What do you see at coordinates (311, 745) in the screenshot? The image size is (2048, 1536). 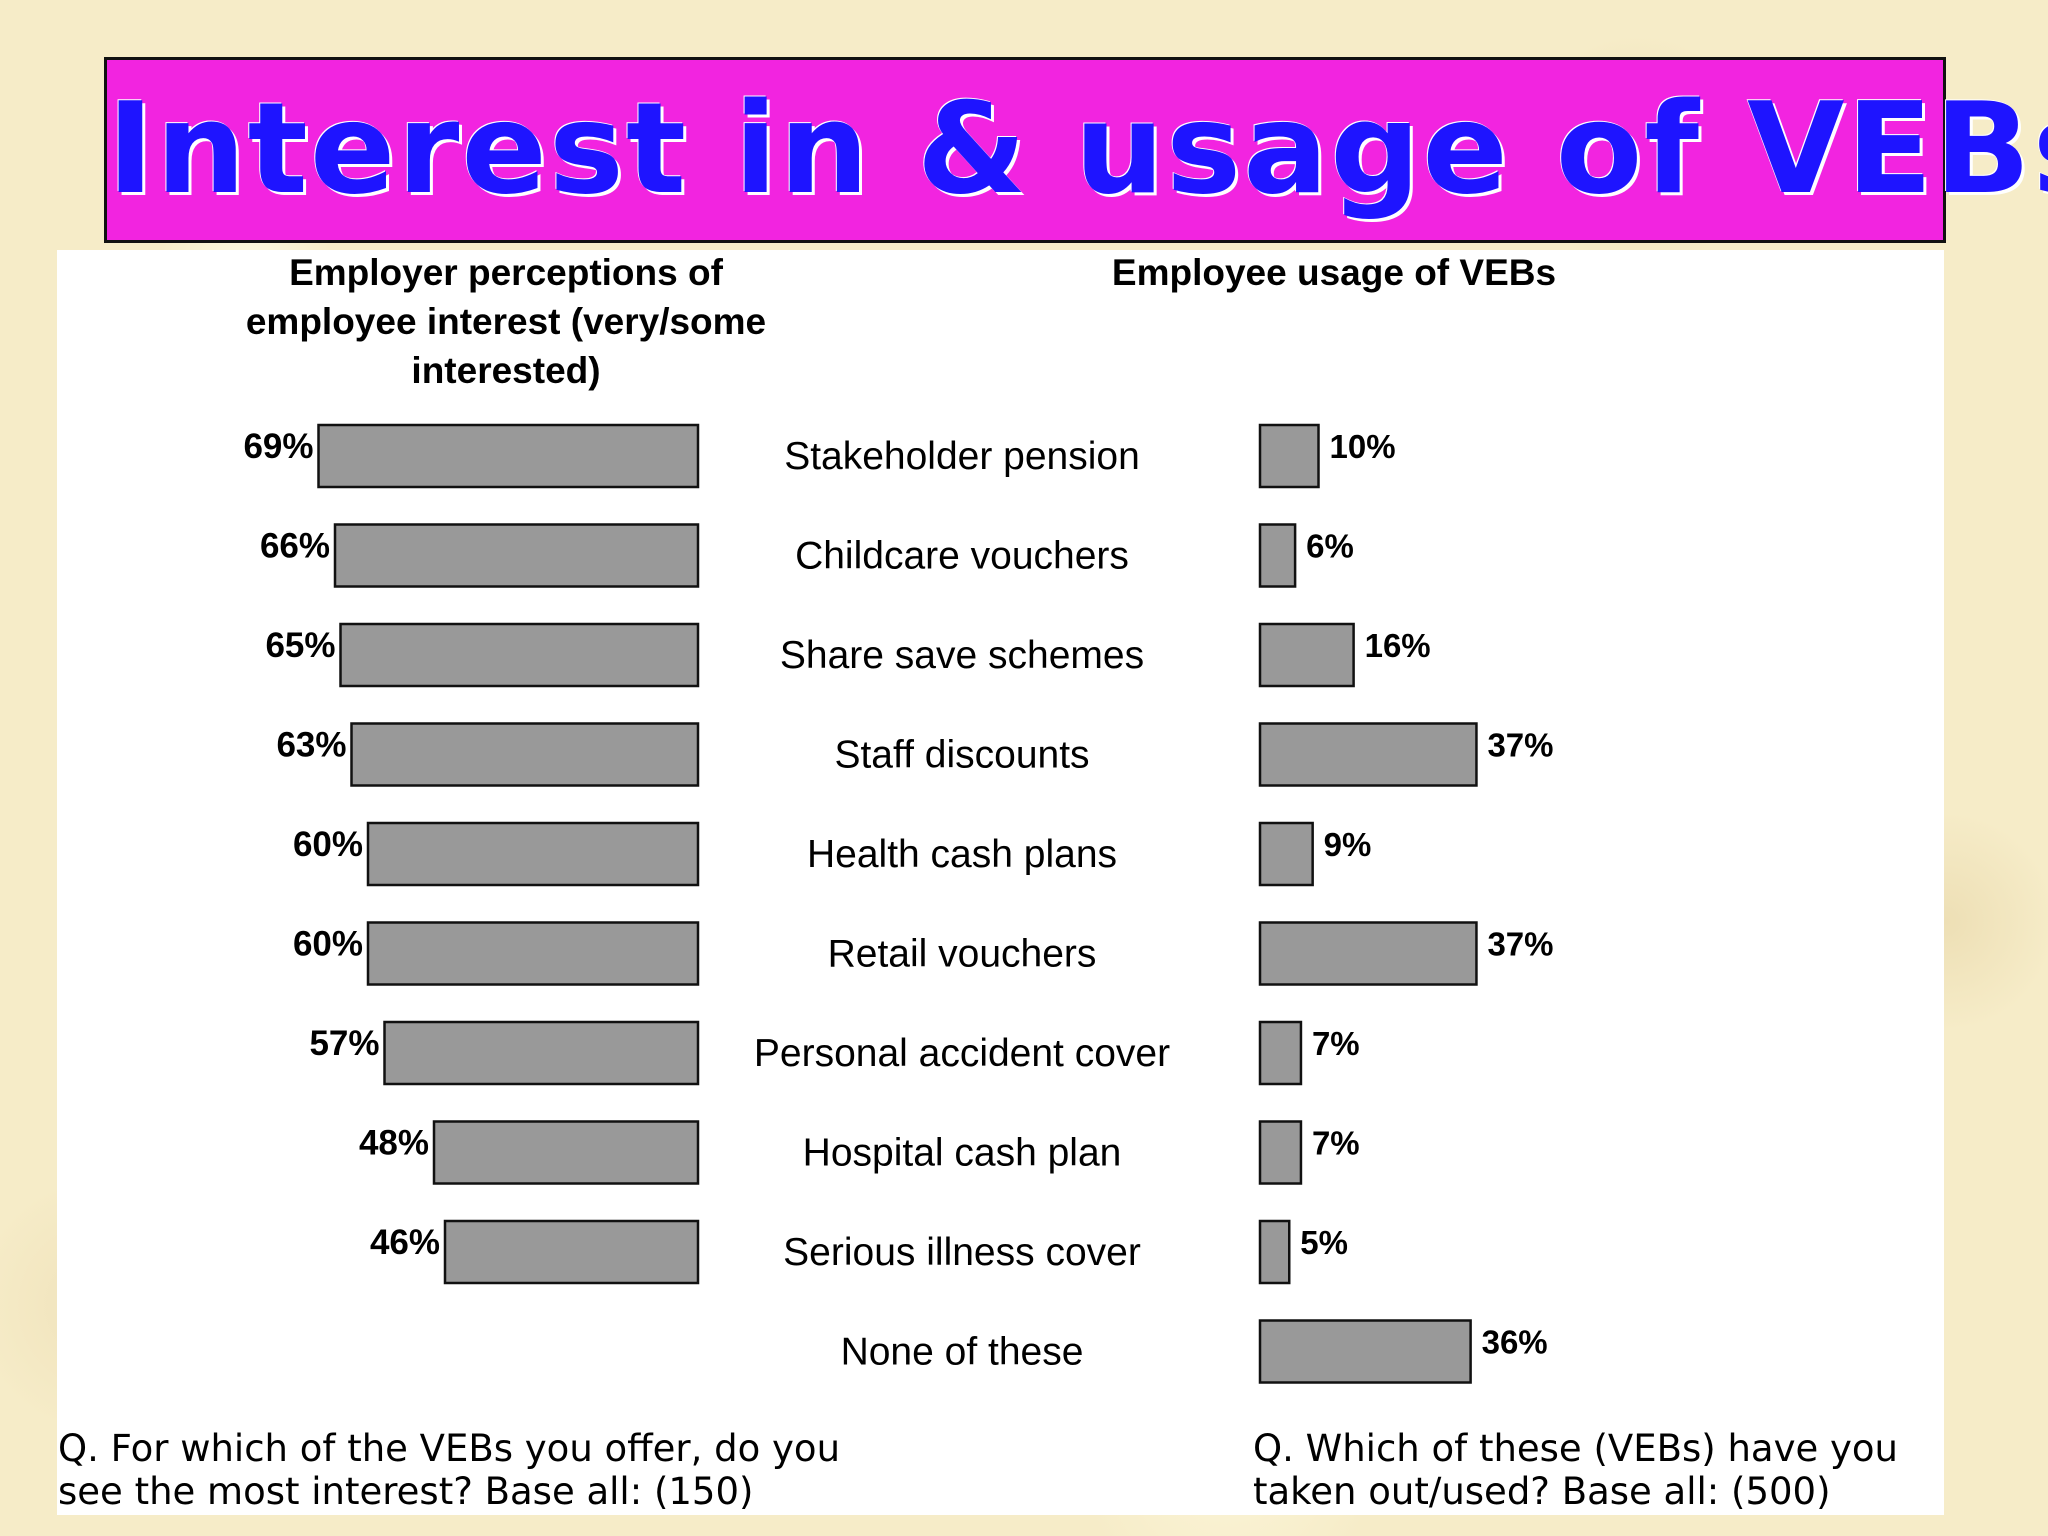 I see `employer-interest-label: 63%` at bounding box center [311, 745].